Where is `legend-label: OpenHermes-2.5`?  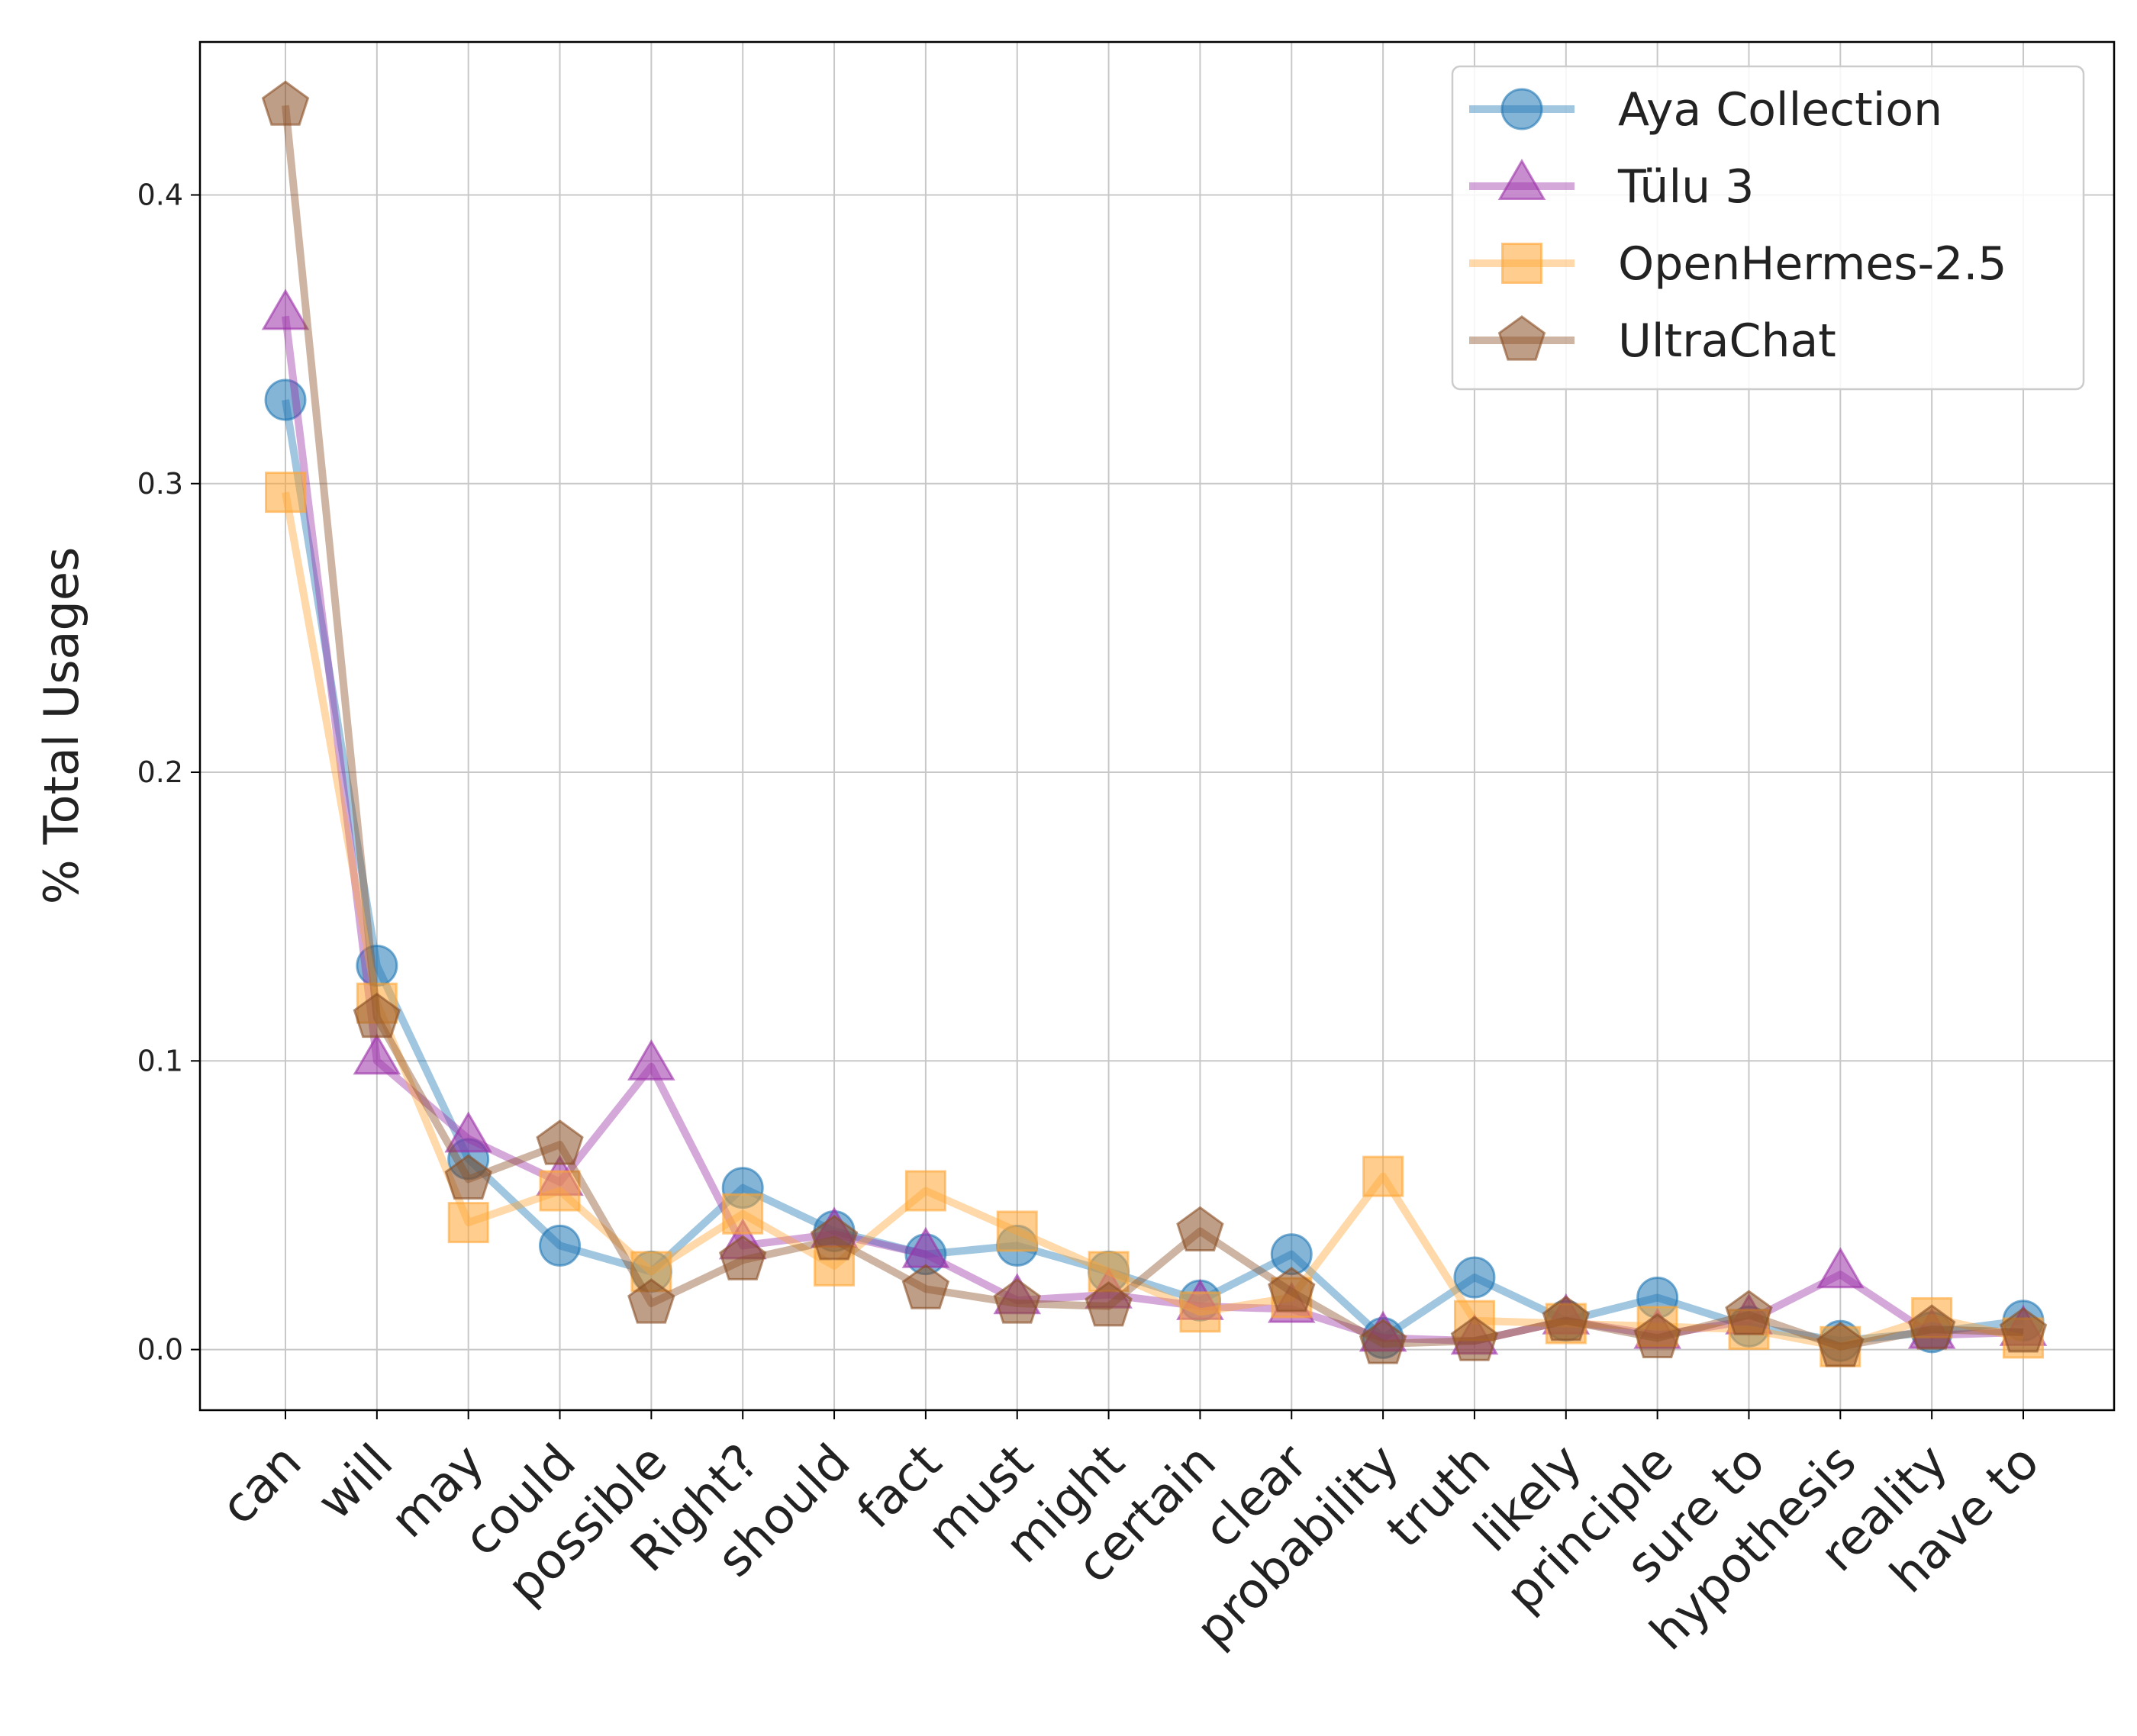
legend-label: OpenHermes-2.5 is located at coordinates (1813, 264).